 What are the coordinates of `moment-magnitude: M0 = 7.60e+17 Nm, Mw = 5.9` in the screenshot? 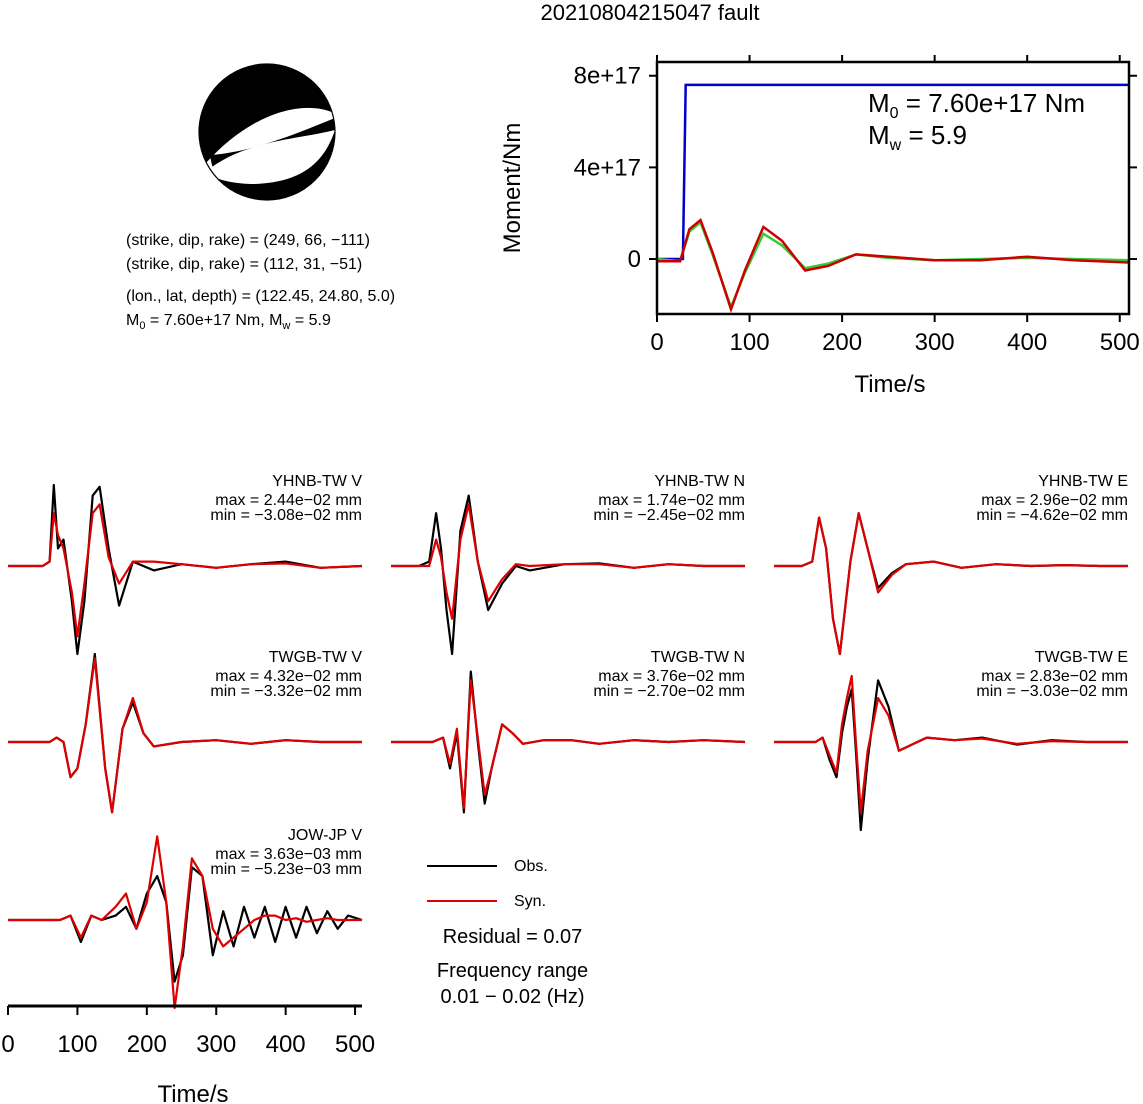 It's located at (228, 322).